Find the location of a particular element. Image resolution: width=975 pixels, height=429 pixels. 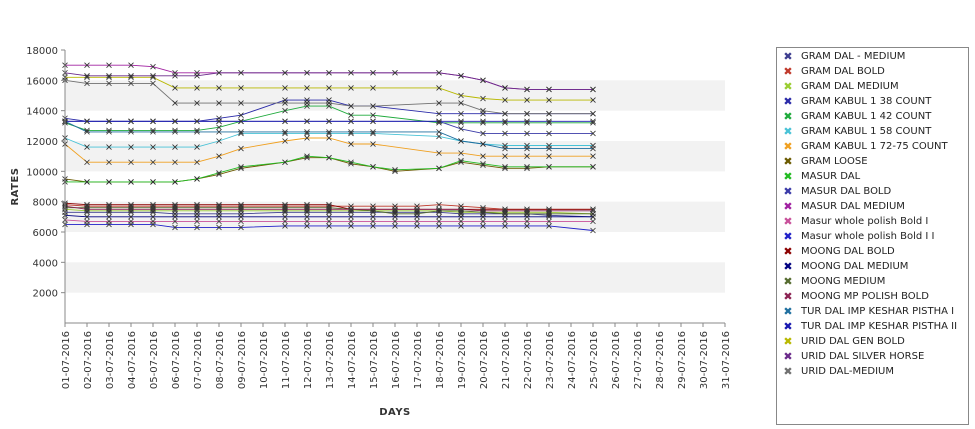

legend-item: ✖ GRAM KABUL 1 72-75 COUNT is located at coordinates (872, 148).